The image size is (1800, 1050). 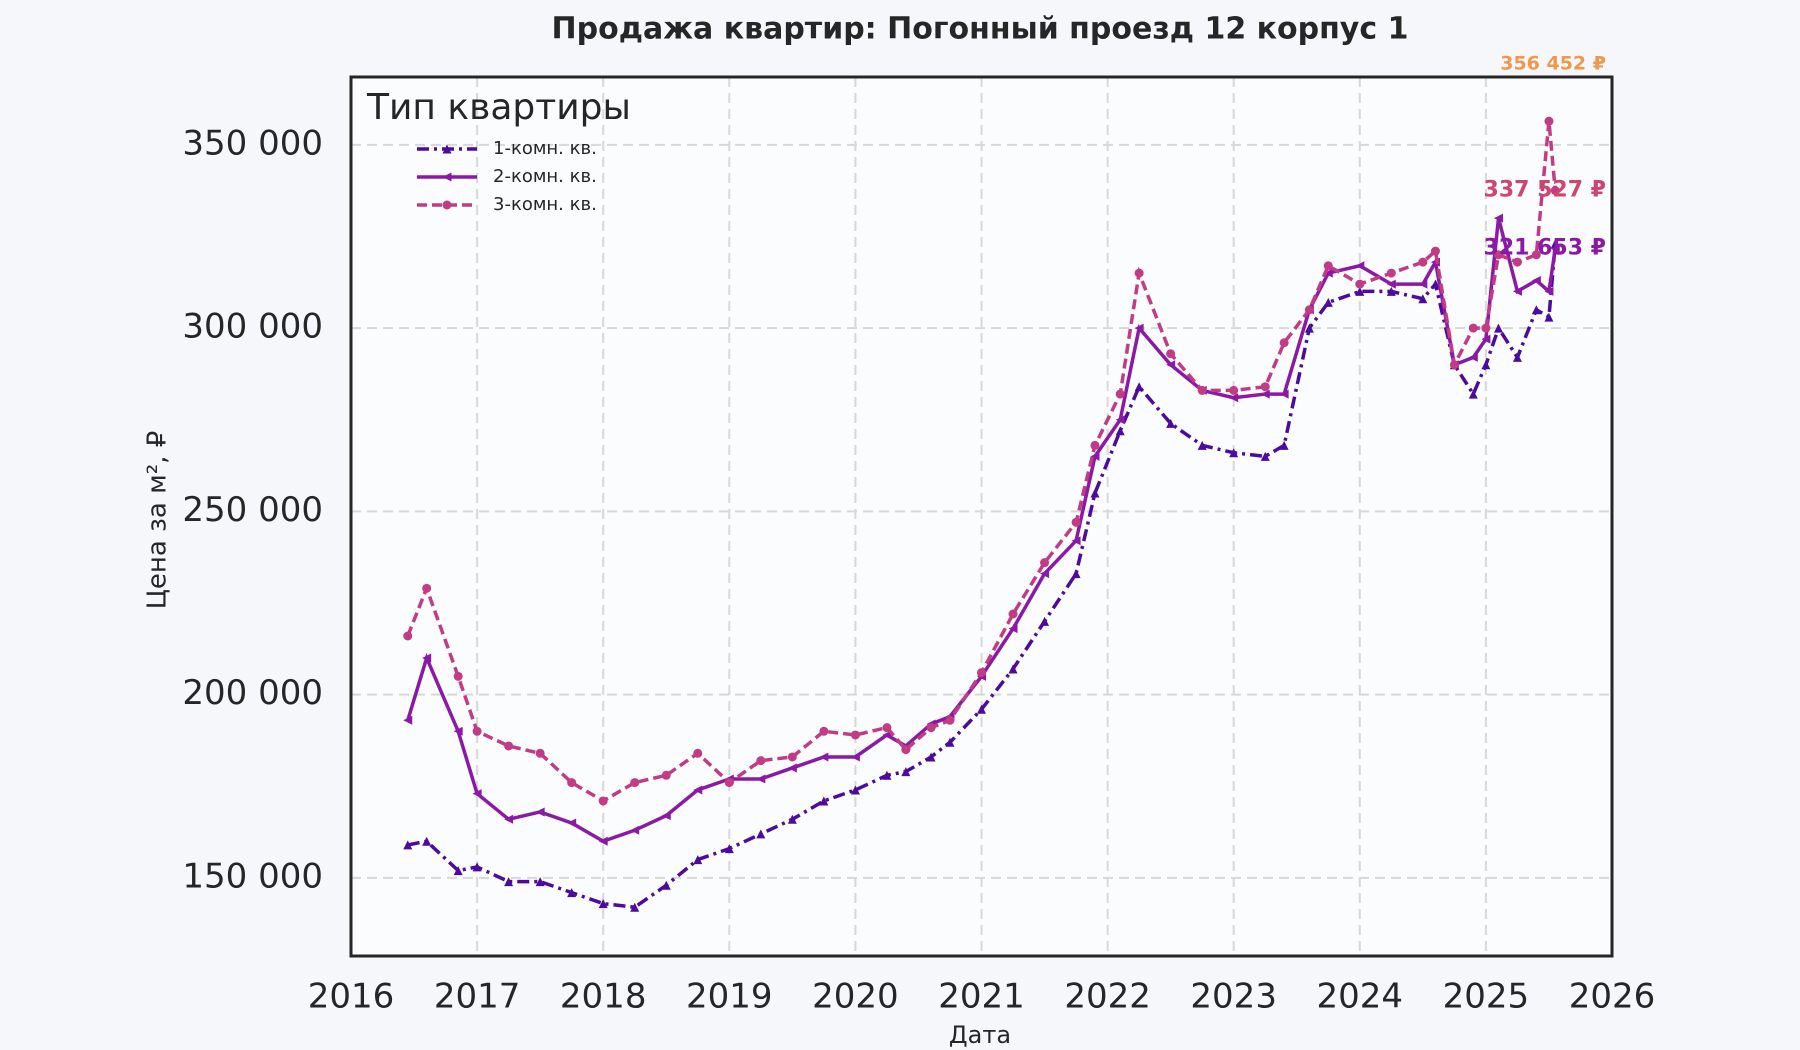 I want to click on y-tick-label: 300 000, so click(x=252, y=327).